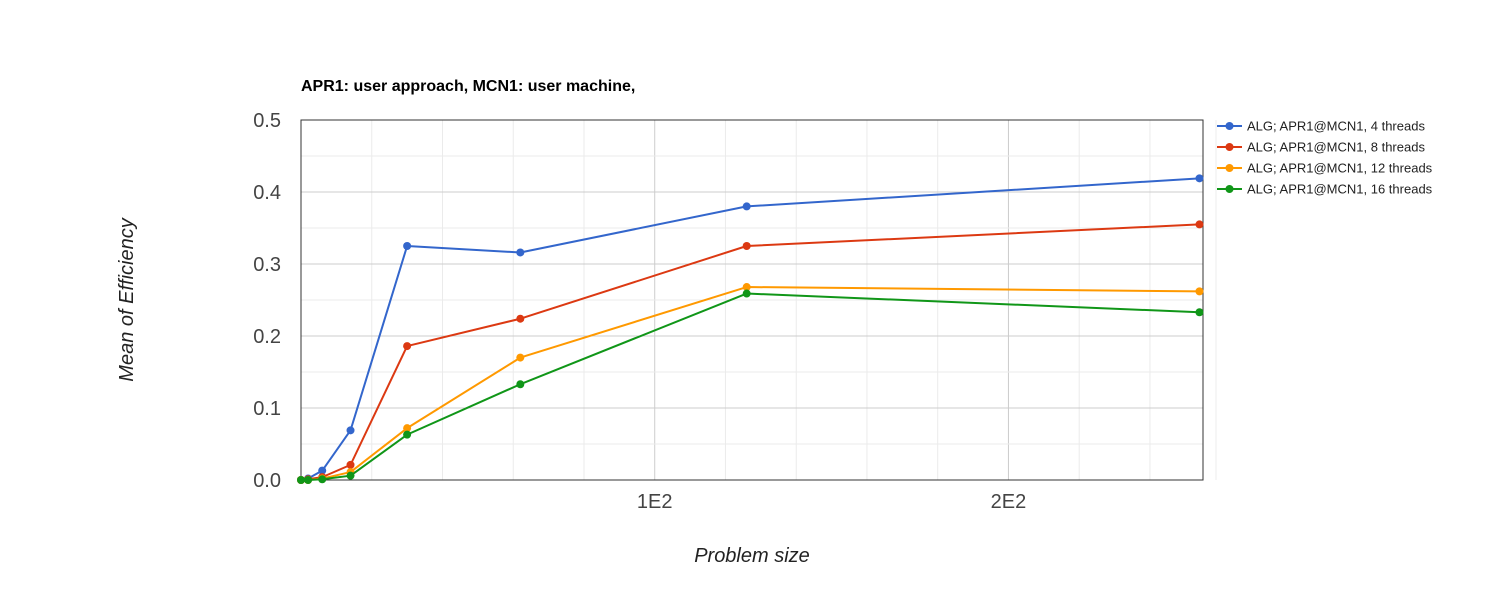  I want to click on x-axis-ticks: 1E2 2E2, so click(831, 502).